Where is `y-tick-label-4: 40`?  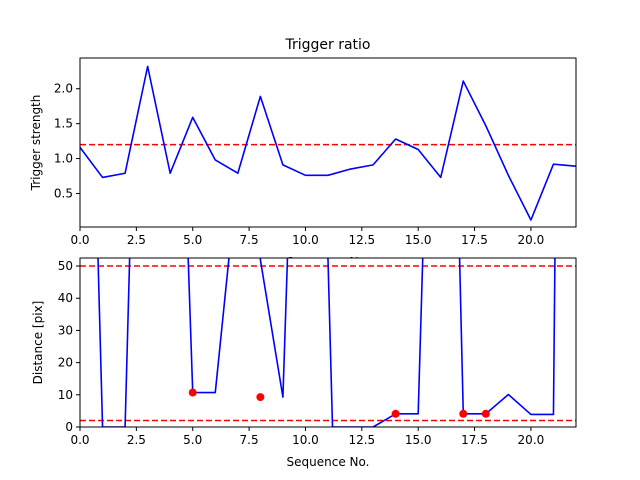 y-tick-label-4: 40 is located at coordinates (65, 298).